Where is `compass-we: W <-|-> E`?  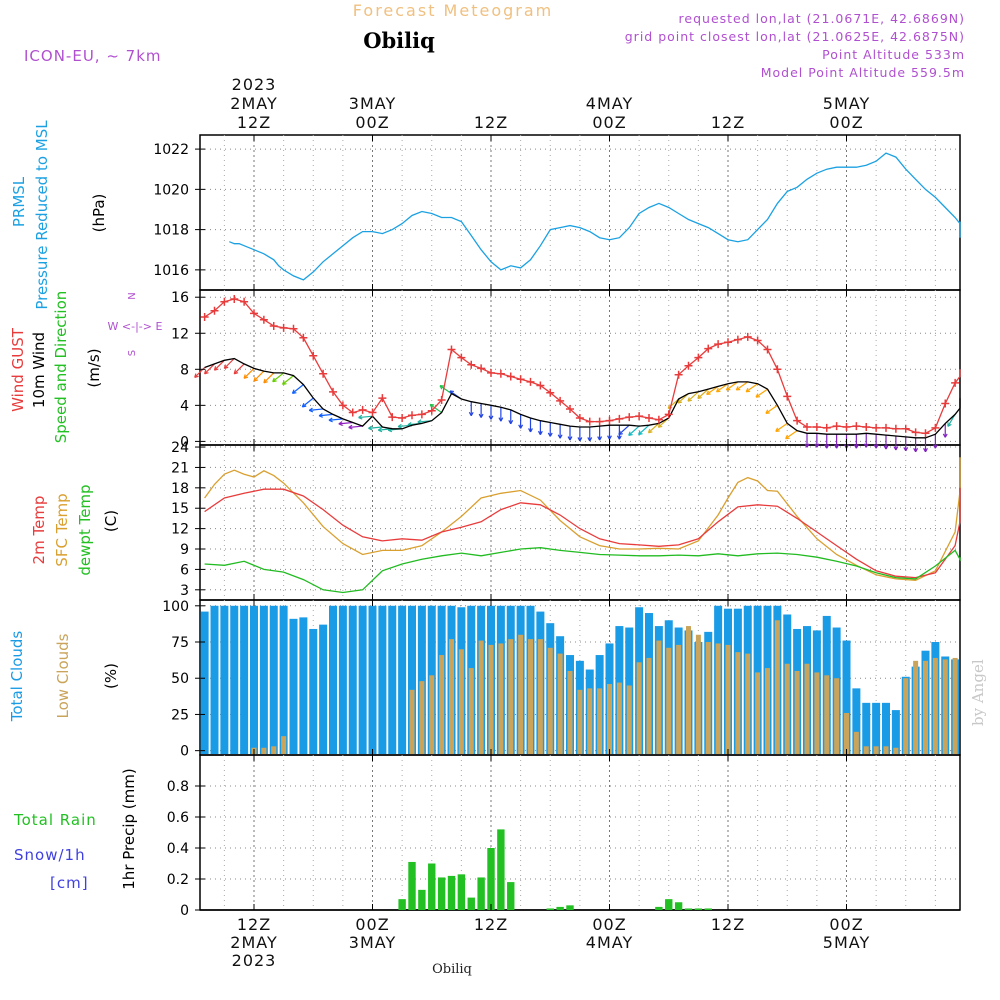 compass-we: W <-|-> E is located at coordinates (135, 326).